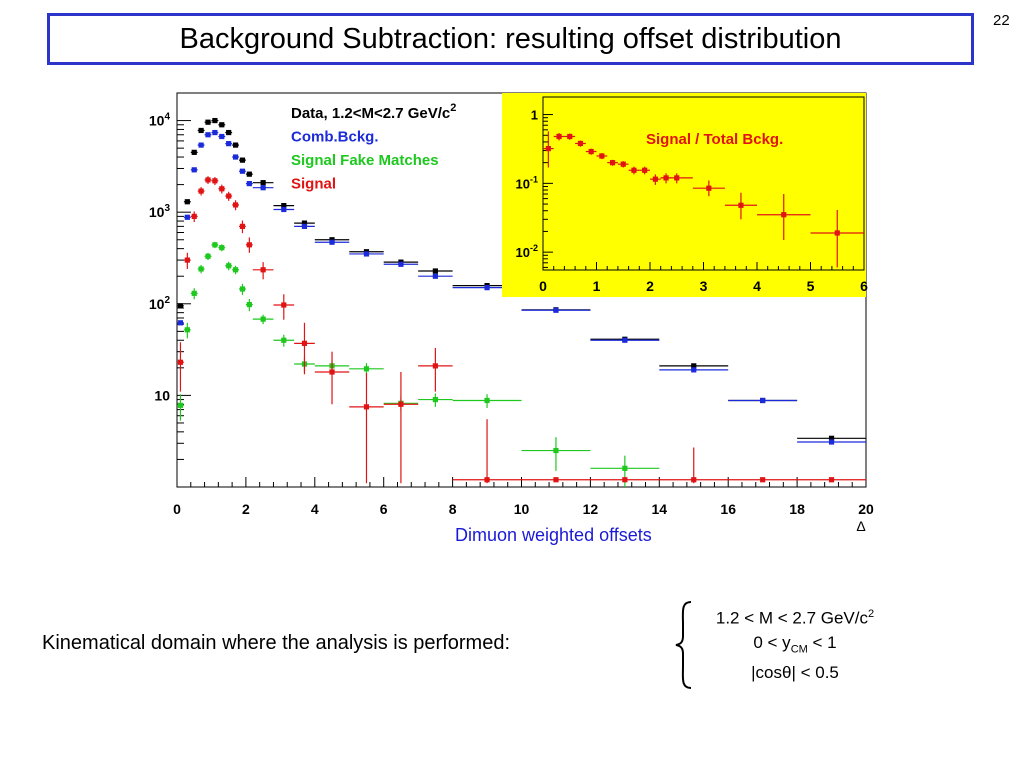 This screenshot has height=768, width=1024. I want to click on inset-x-tick-label: 4, so click(757, 286).